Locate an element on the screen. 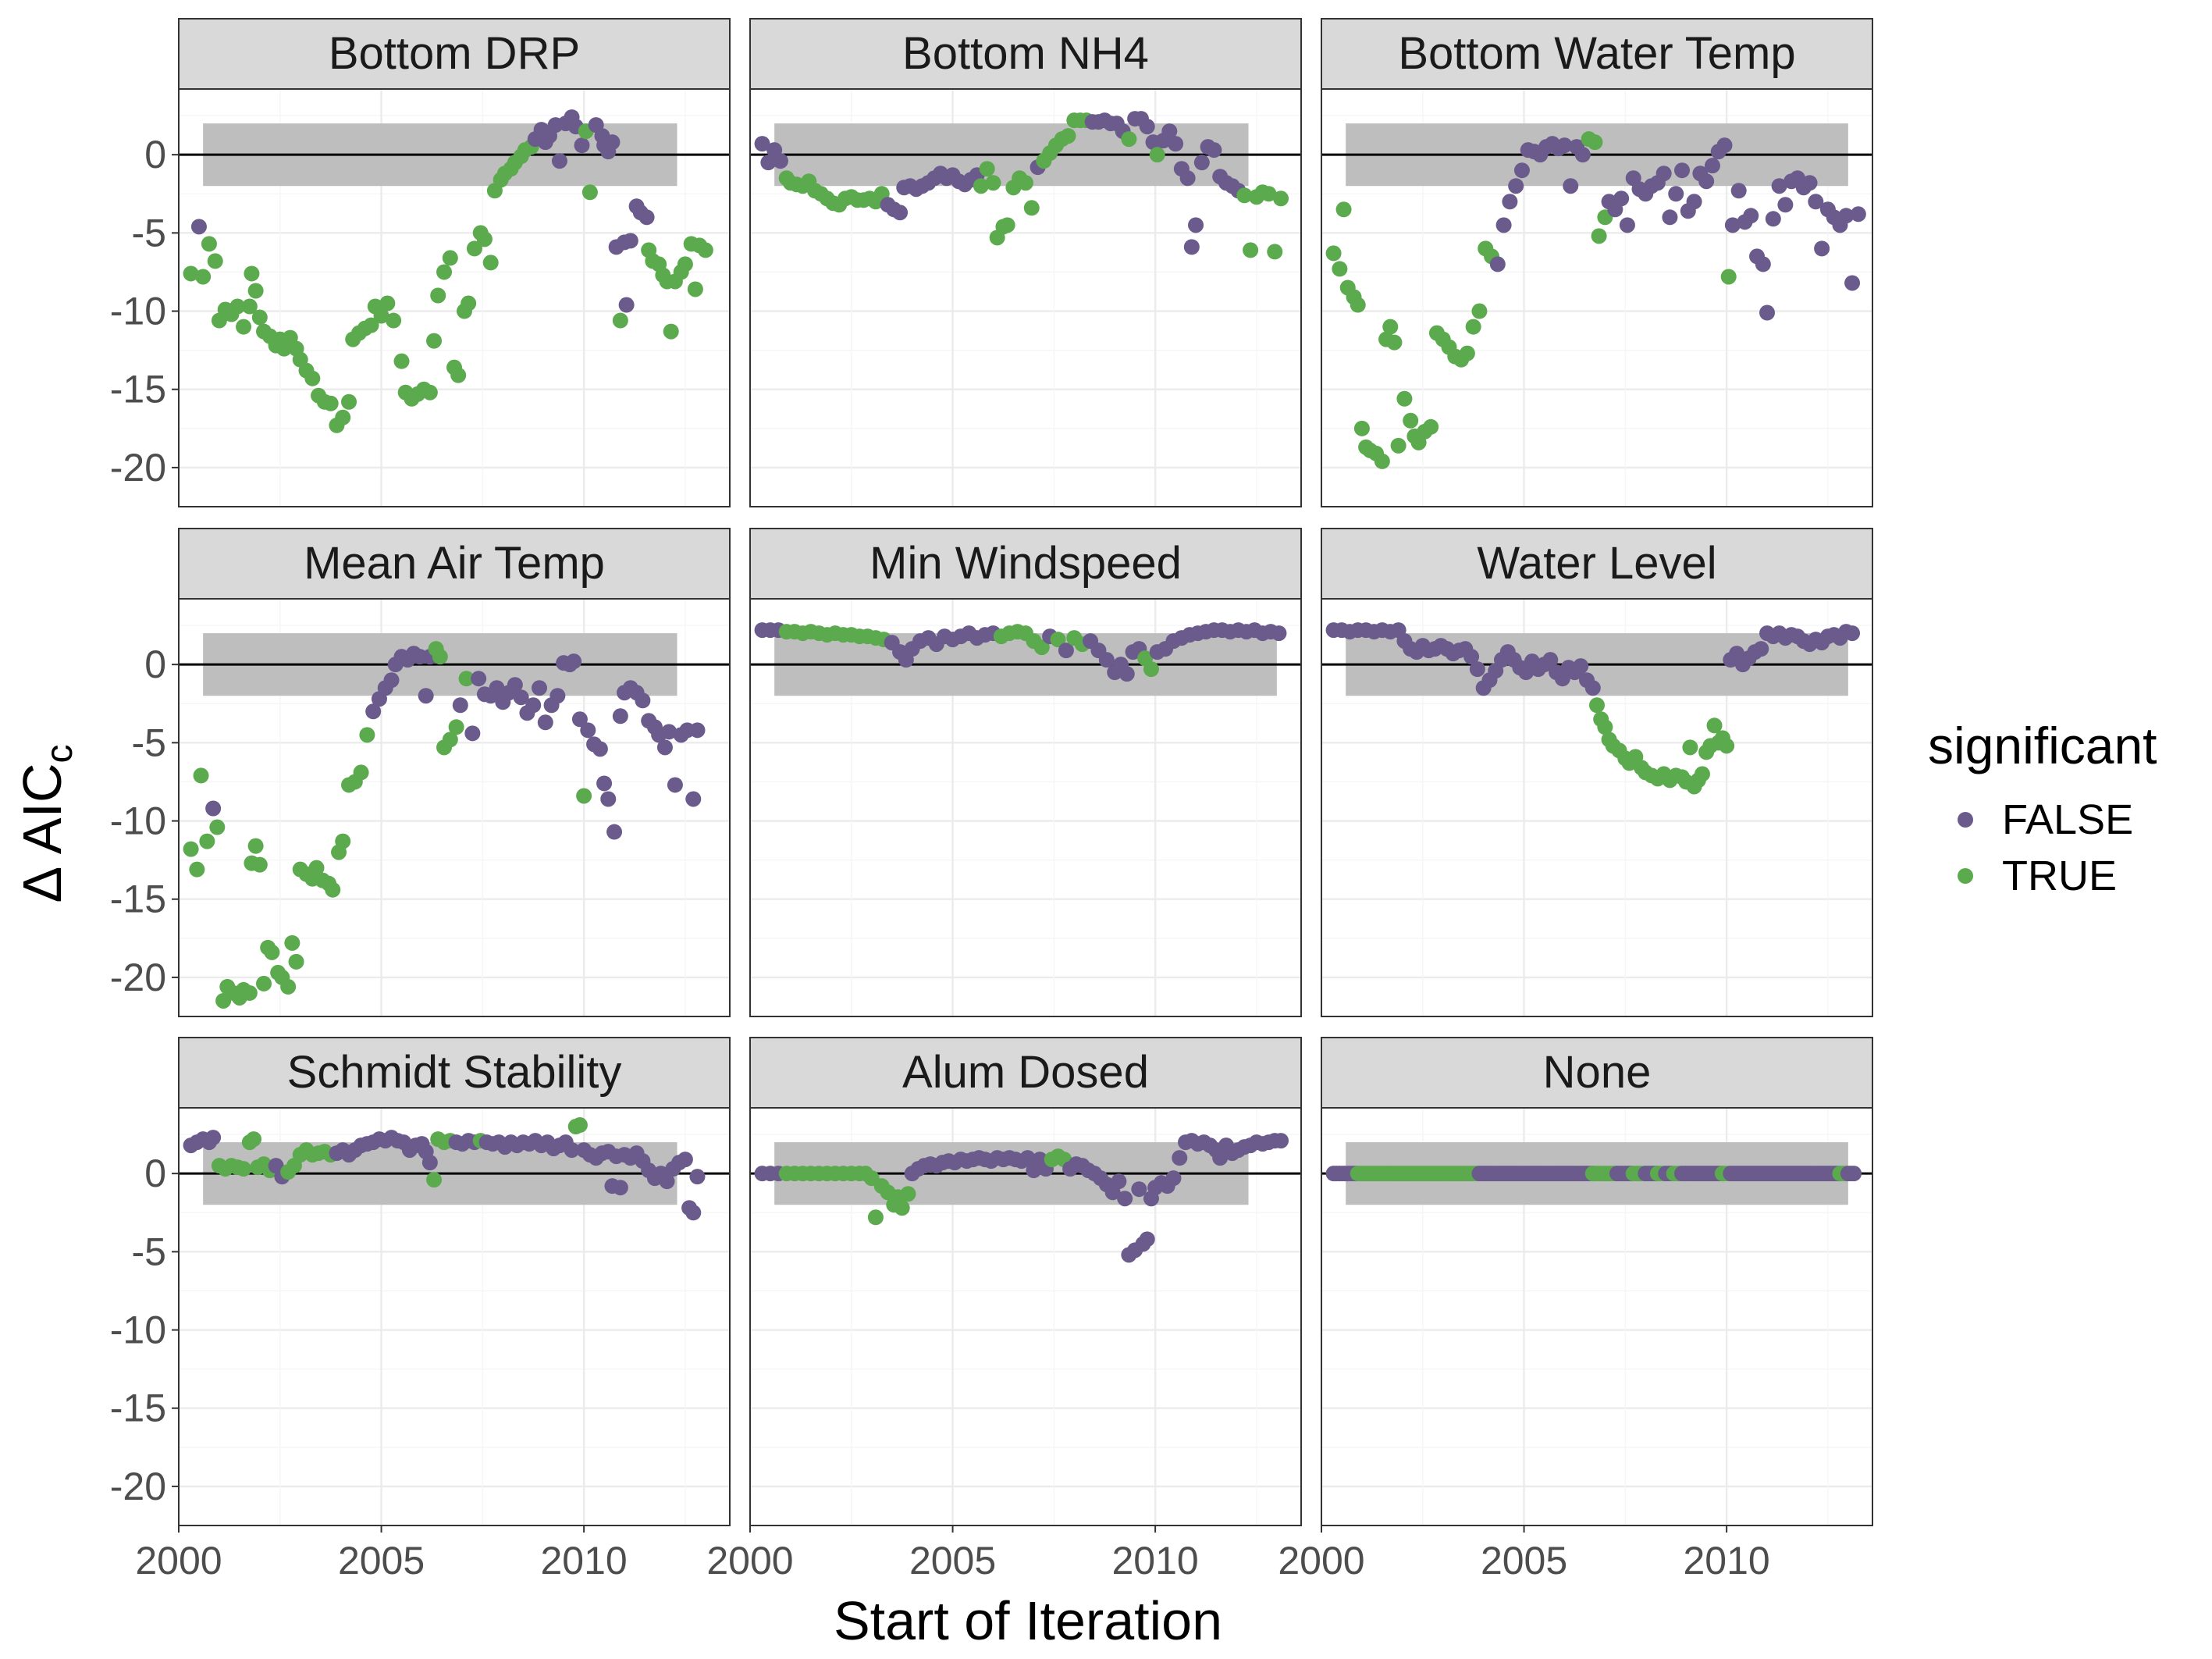 This screenshot has width=2212, height=1659. legend-title: significant is located at coordinates (2043, 745).